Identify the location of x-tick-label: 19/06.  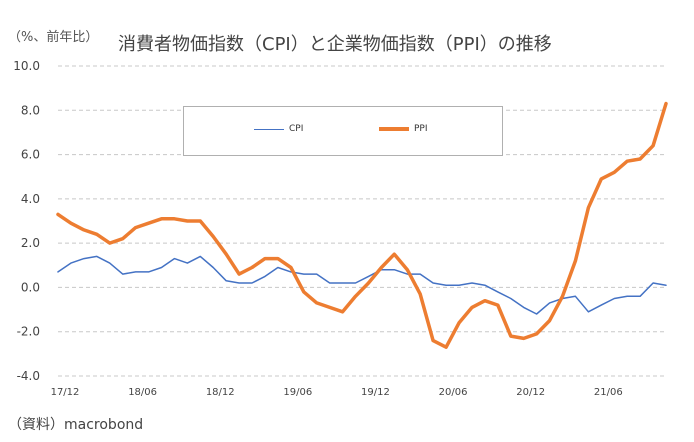
(297, 392).